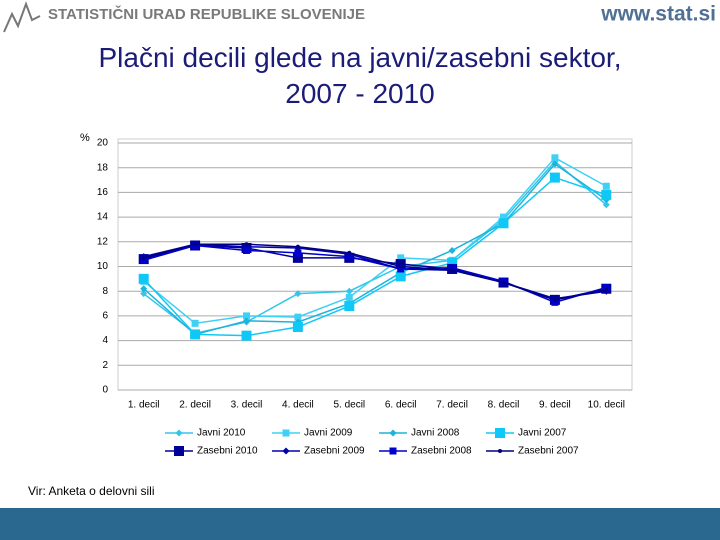 This screenshot has width=720, height=540. I want to click on legend-label: Zasebni 2008, so click(441, 451).